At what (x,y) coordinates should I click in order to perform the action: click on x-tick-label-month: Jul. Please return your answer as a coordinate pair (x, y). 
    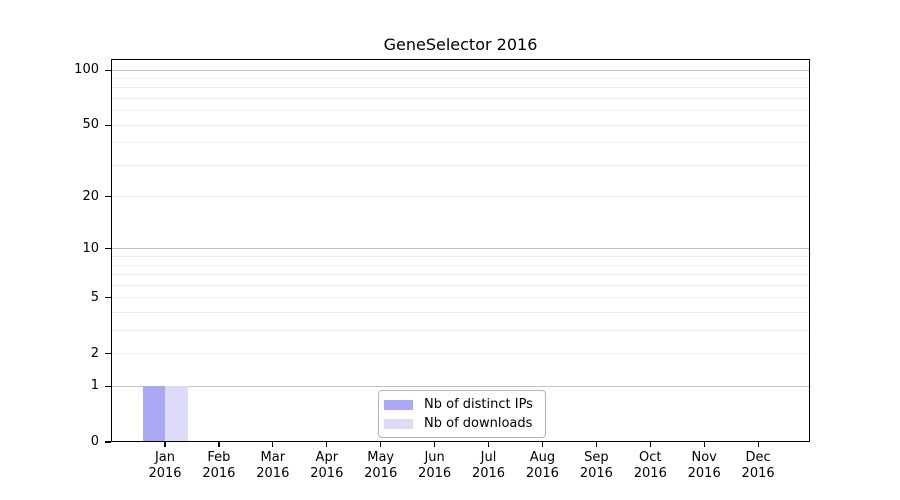
    Looking at the image, I should click on (488, 457).